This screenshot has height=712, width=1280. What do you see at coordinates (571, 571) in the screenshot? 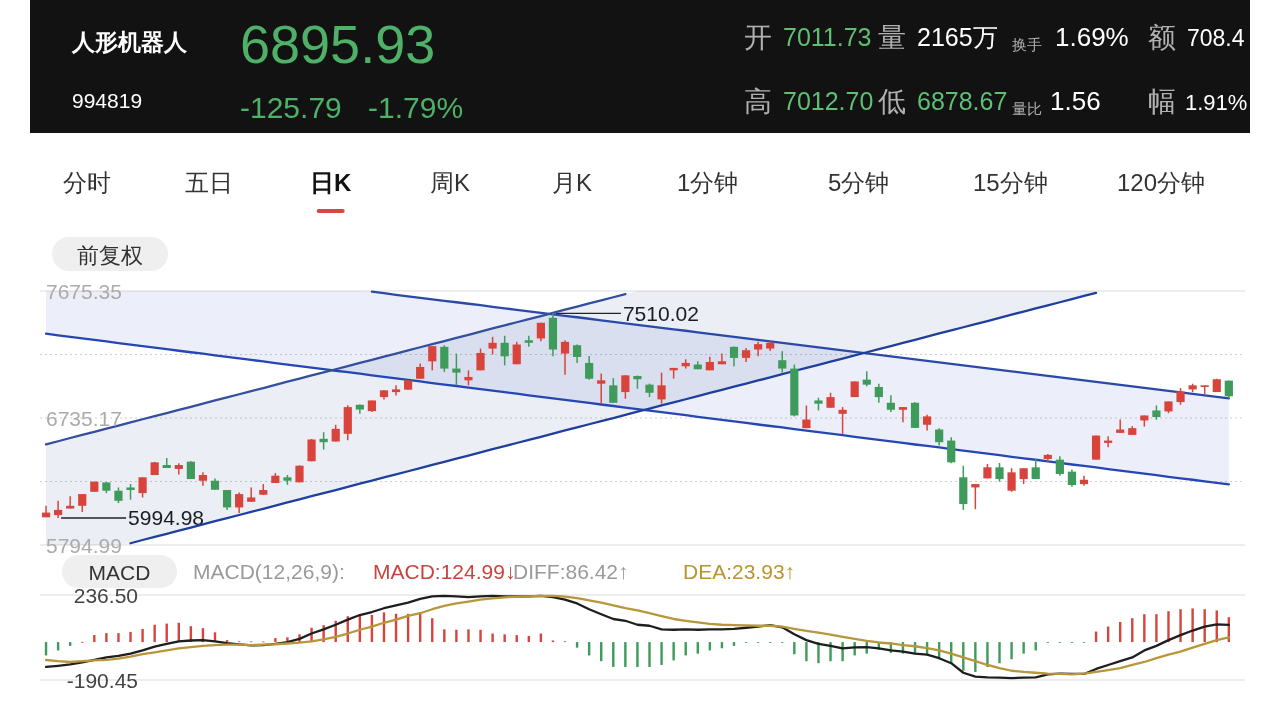
I see `text: DIFF:86.42↑` at bounding box center [571, 571].